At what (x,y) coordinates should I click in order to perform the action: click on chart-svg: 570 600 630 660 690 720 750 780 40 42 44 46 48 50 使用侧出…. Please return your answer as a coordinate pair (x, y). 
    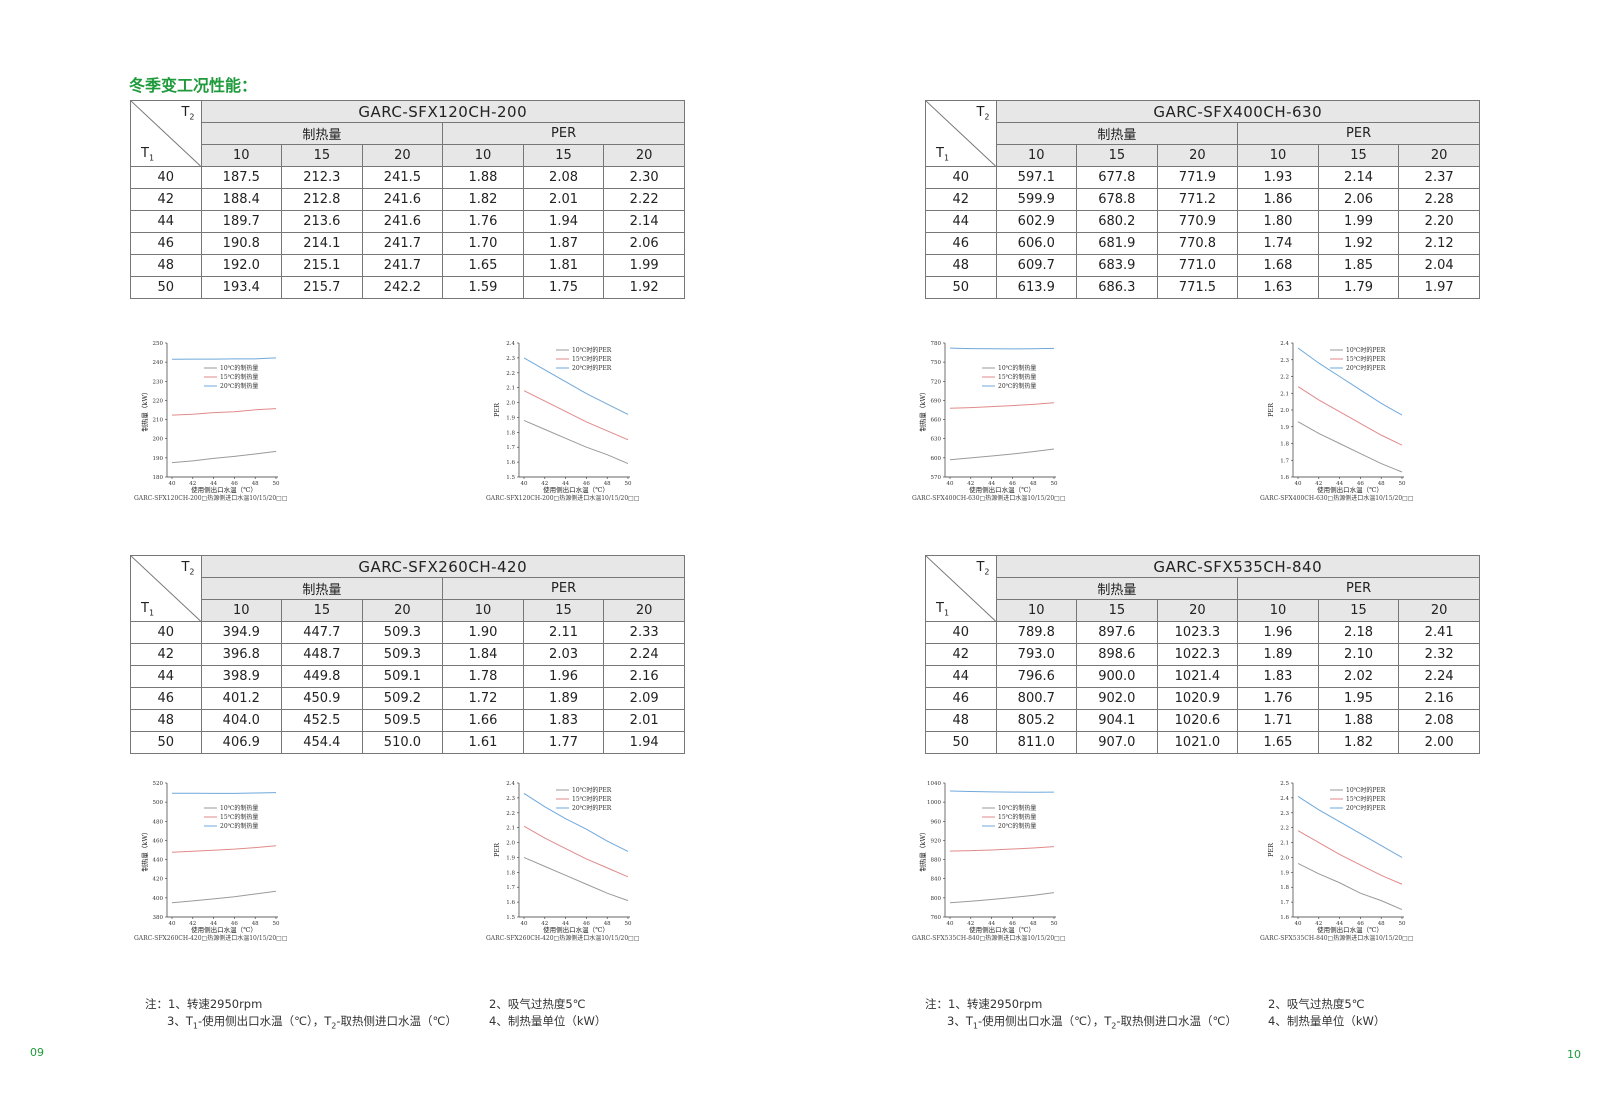
    Looking at the image, I should click on (989, 421).